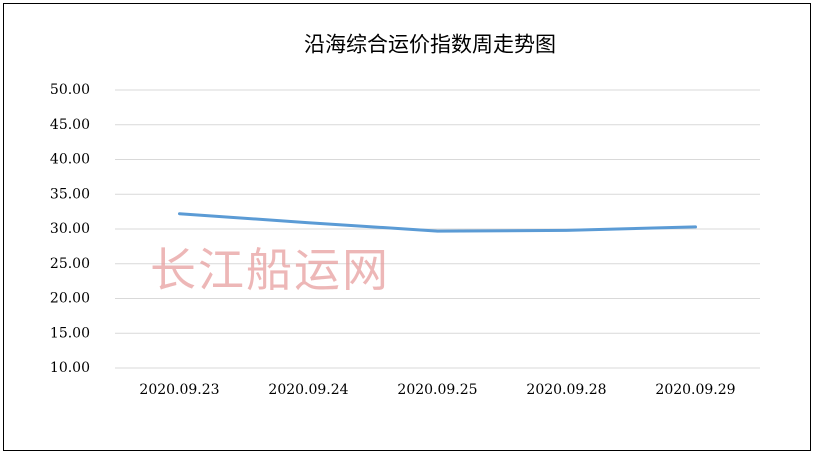  What do you see at coordinates (437, 390) in the screenshot?
I see `x-tick-label: 2020.09.25` at bounding box center [437, 390].